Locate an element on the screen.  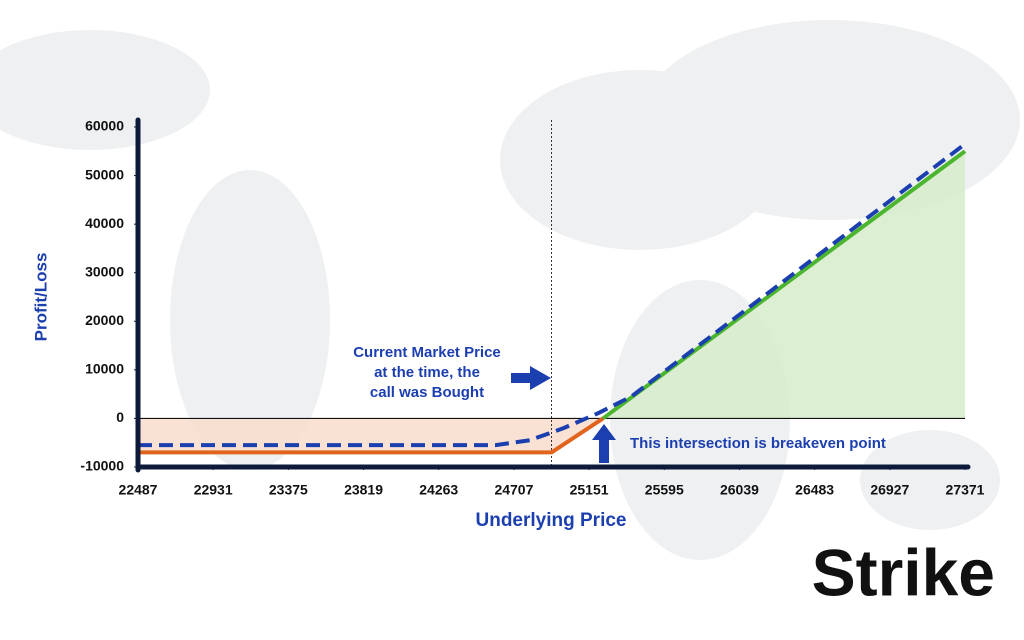
x-tick-label: 23819 is located at coordinates (363, 490).